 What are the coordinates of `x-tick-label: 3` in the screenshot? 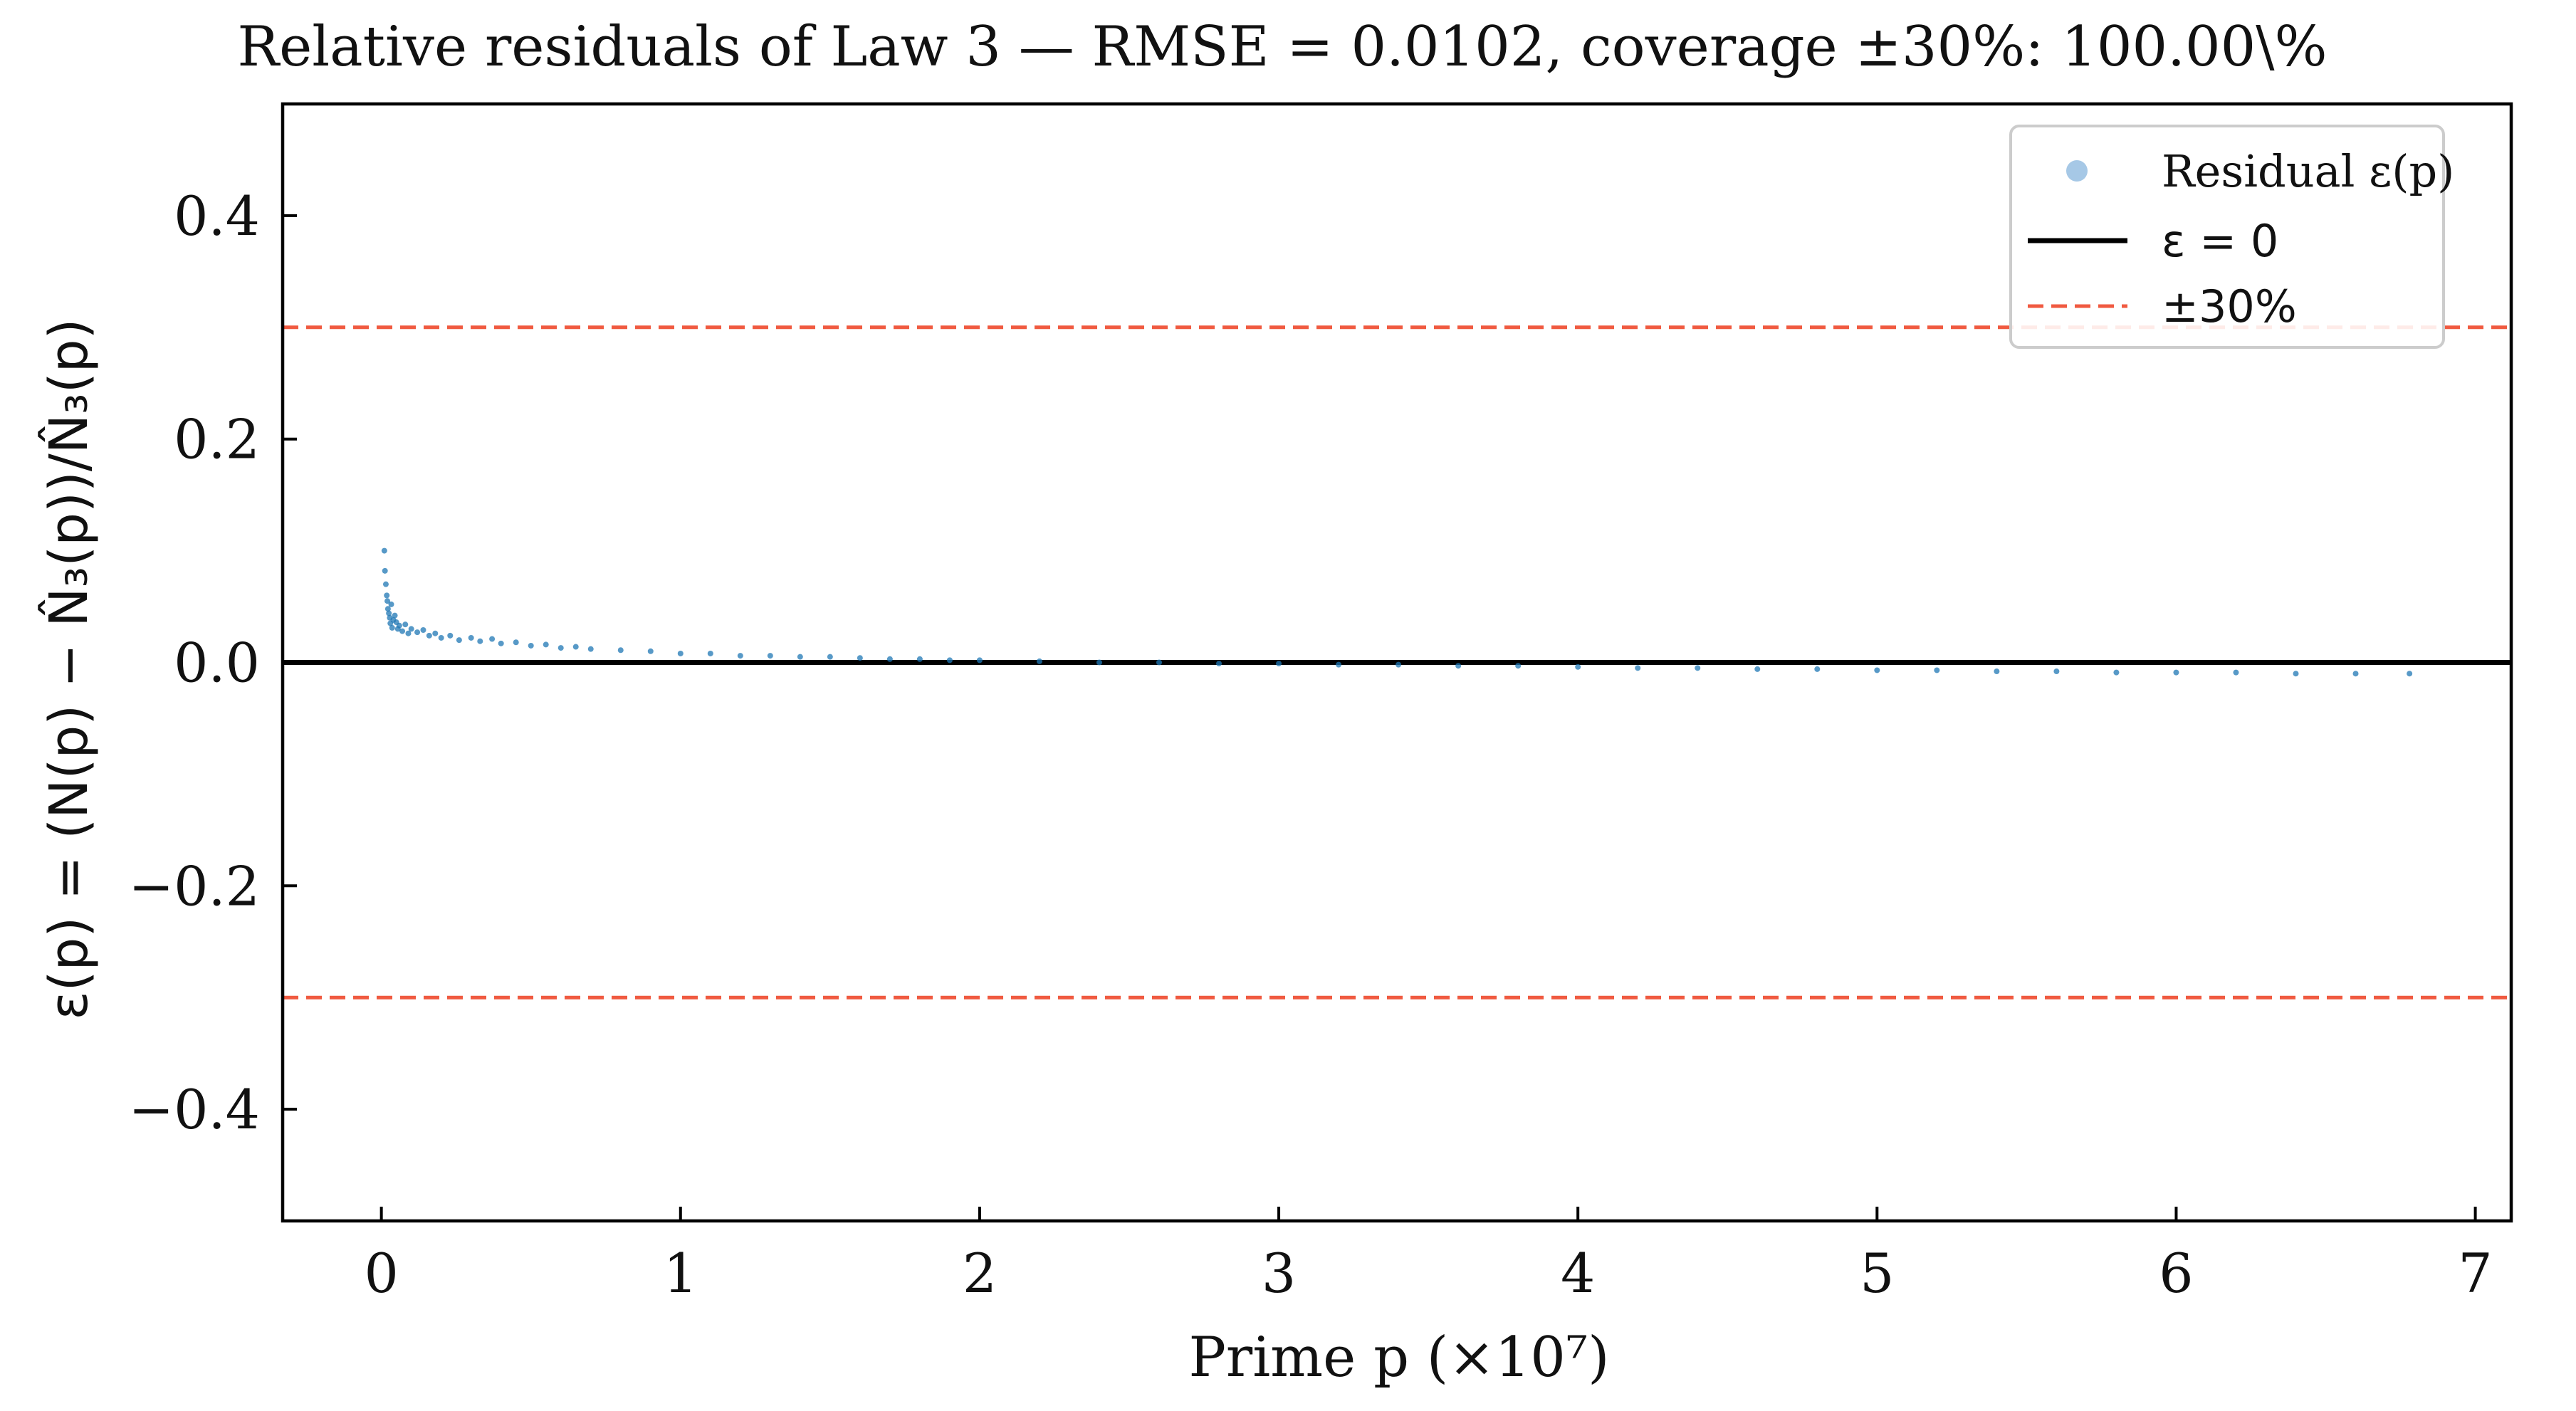 It's located at (1279, 1273).